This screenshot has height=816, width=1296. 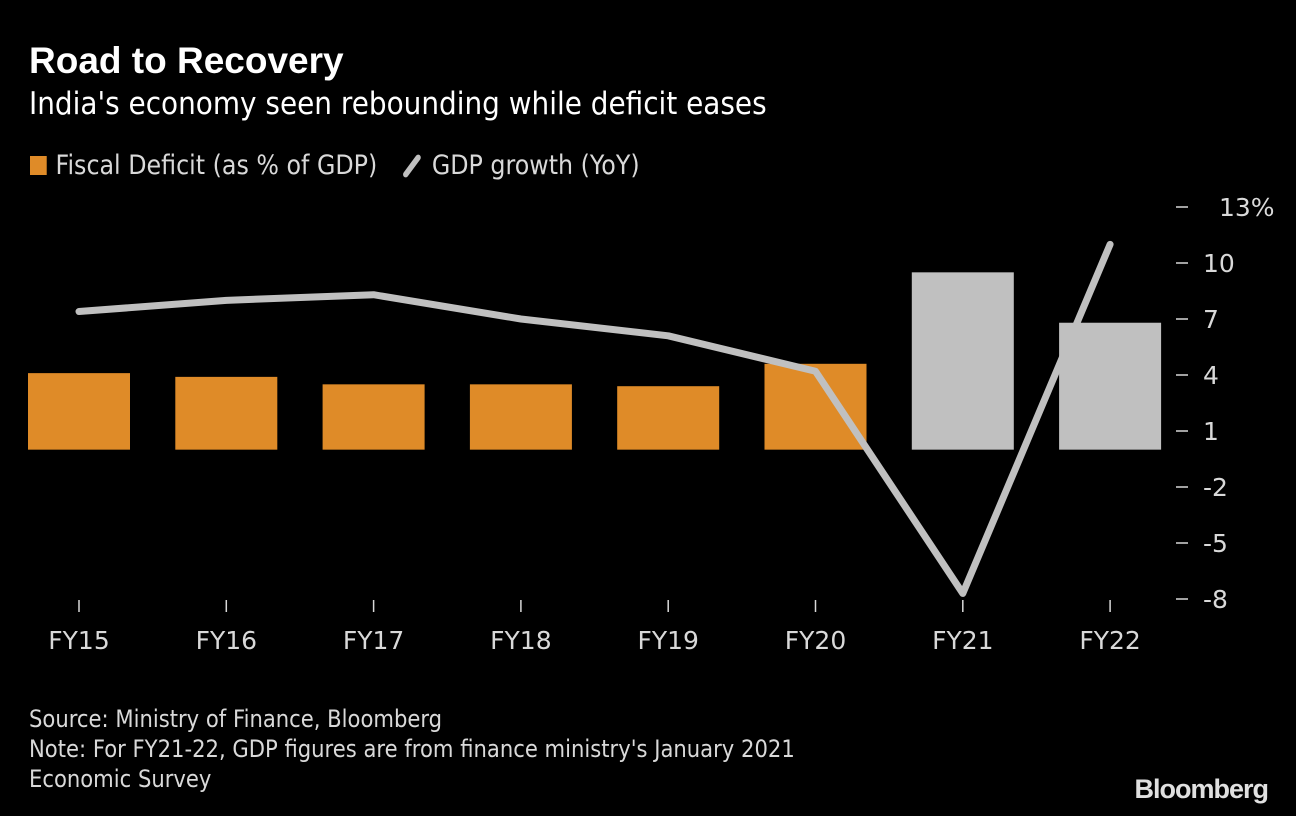 What do you see at coordinates (1219, 263) in the screenshot?
I see `y-tick-label: 10` at bounding box center [1219, 263].